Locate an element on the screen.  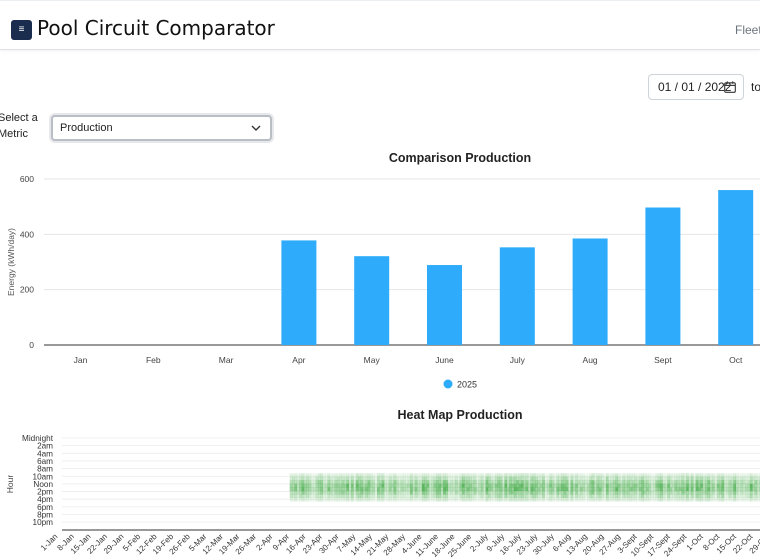
menu-button: ≡ is located at coordinates (21, 30).